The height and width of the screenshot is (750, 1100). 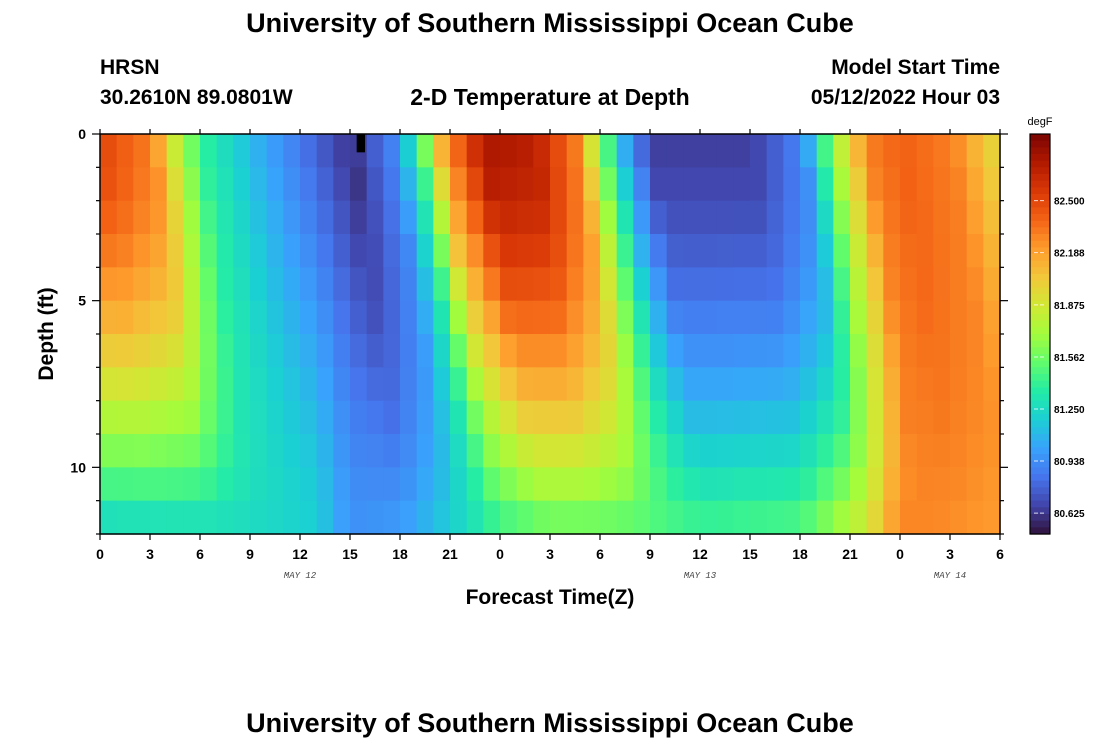 What do you see at coordinates (850, 554) in the screenshot?
I see `x-tick-label: 21` at bounding box center [850, 554].